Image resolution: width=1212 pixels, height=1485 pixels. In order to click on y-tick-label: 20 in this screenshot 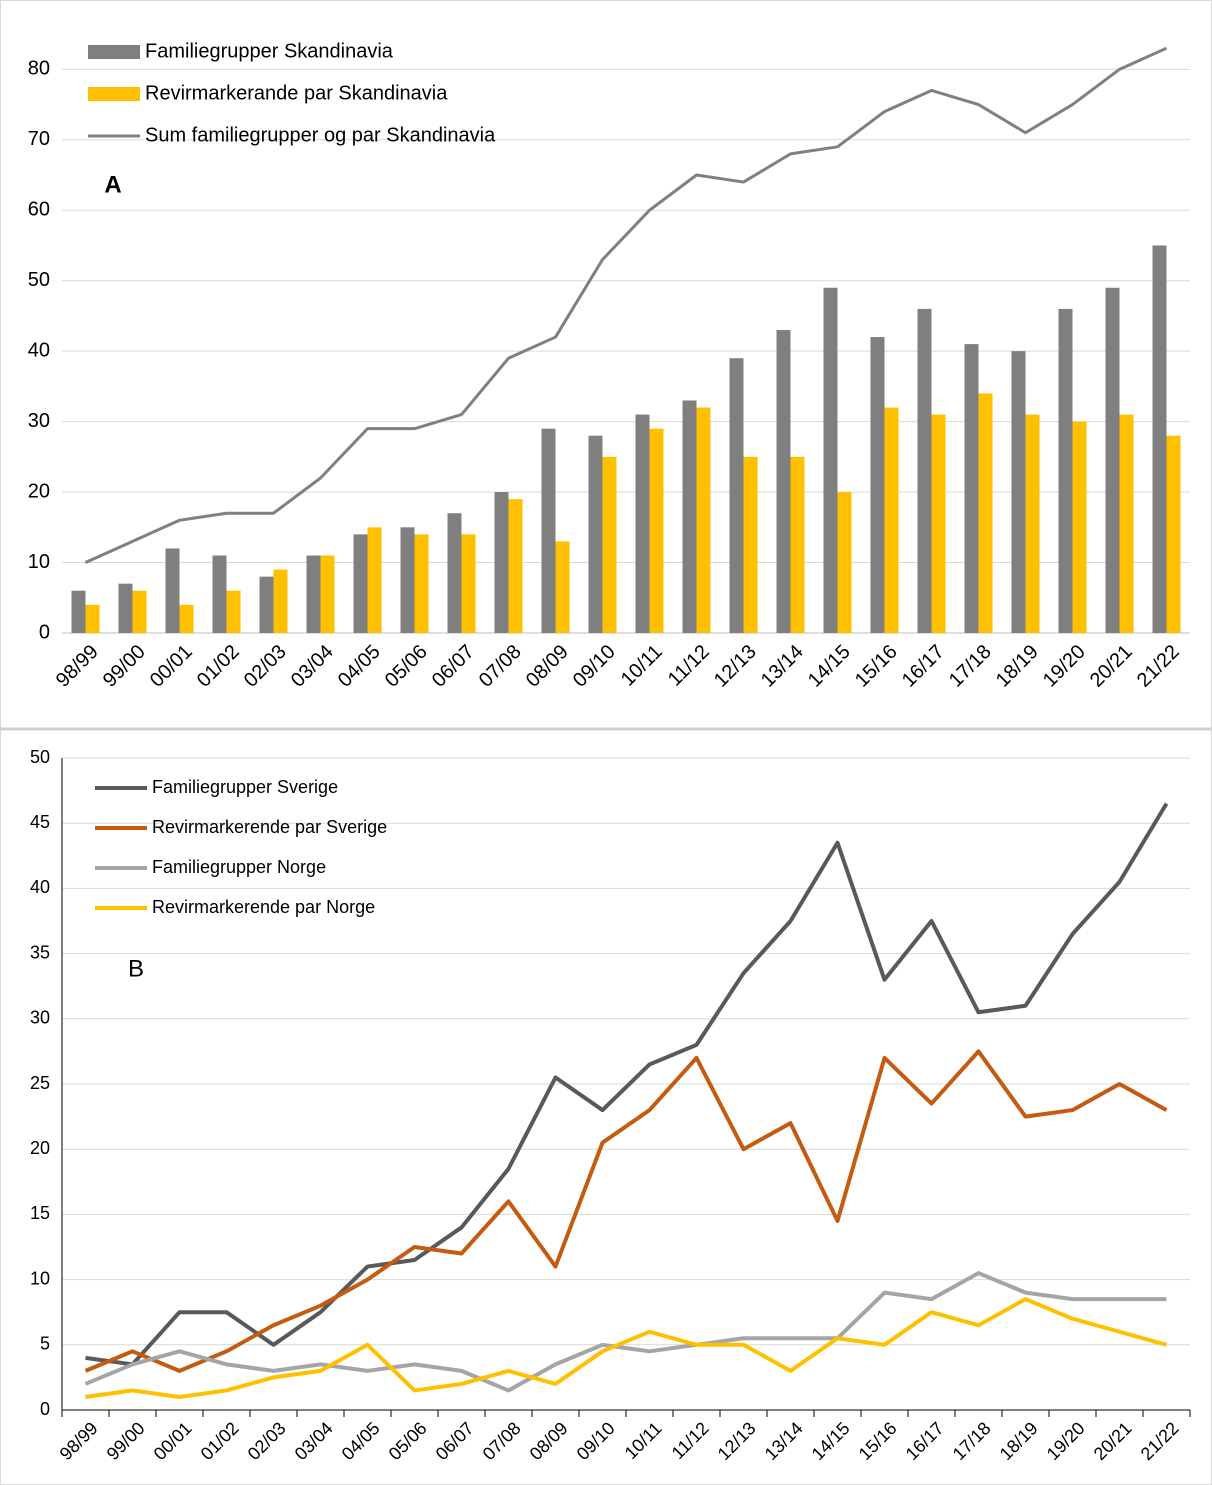, I will do `click(40, 1148)`.